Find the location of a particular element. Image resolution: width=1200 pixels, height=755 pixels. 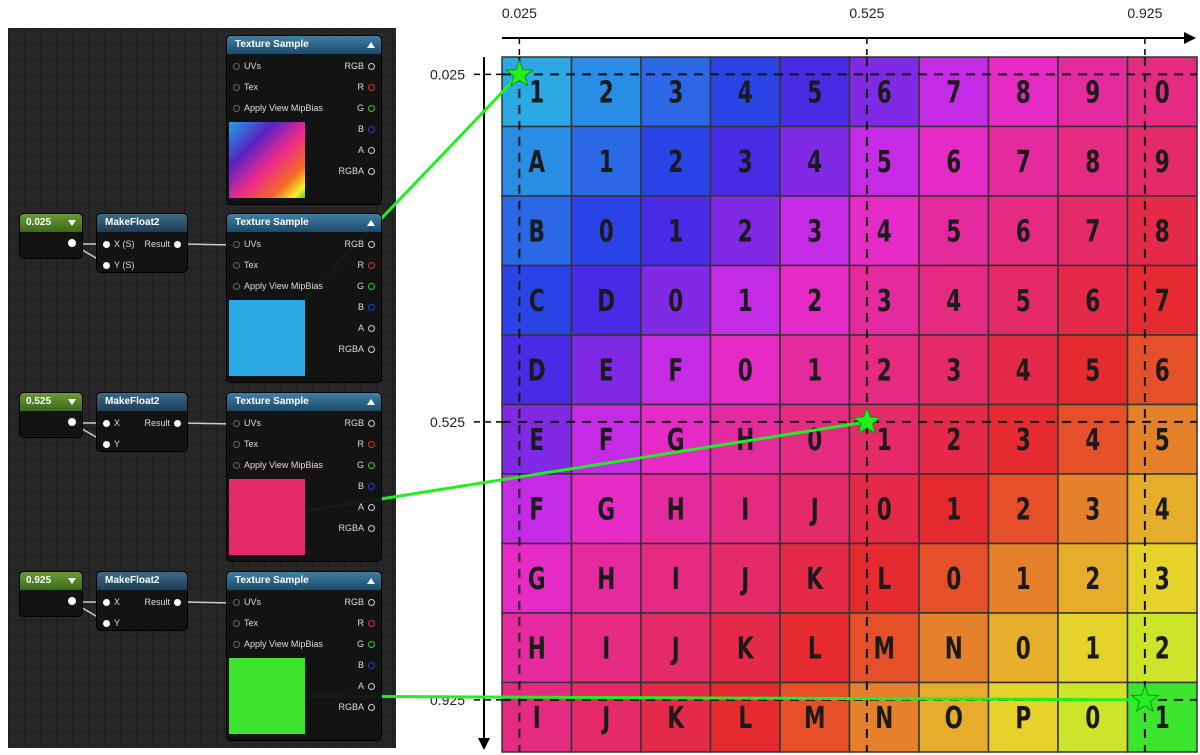

make-float2-node: MakeFloat2 X (S) Y (S) Result is located at coordinates (142, 243).